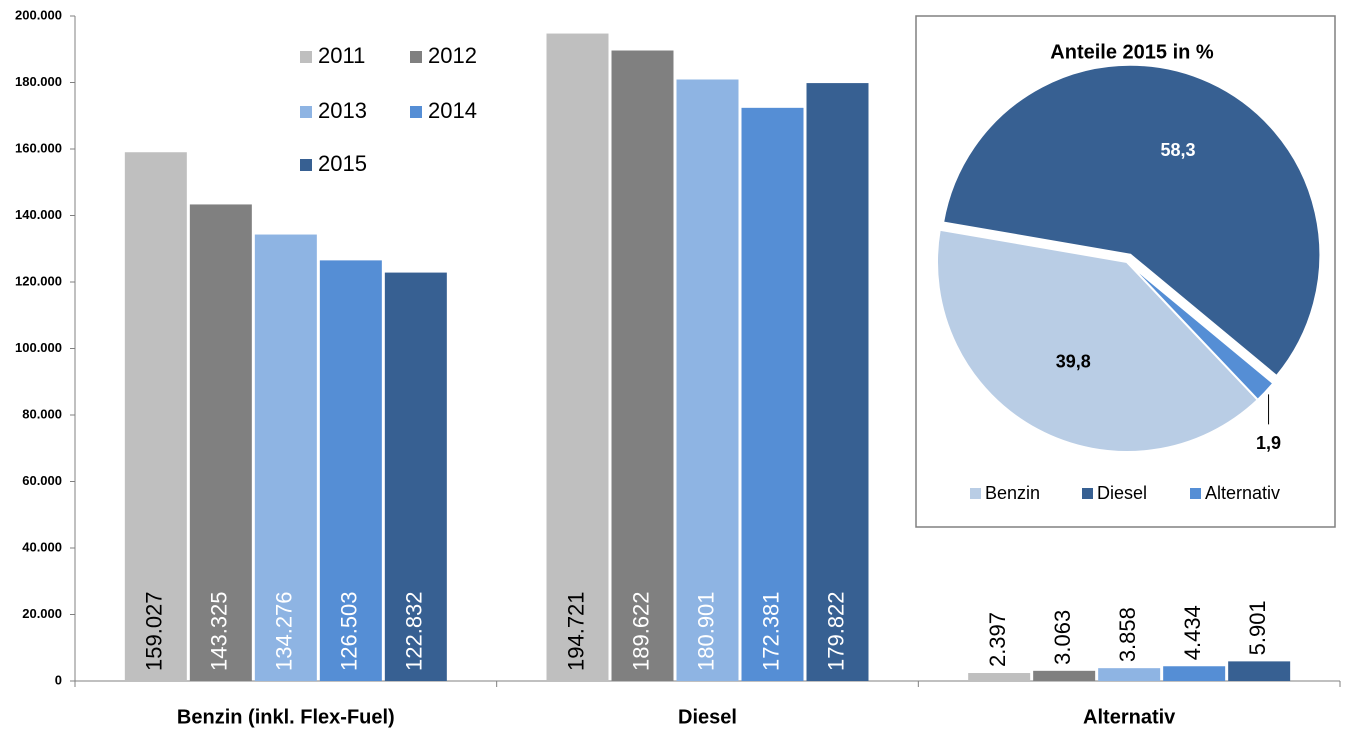 The width and height of the screenshot is (1347, 731). I want to click on bar-value-label: 3.858, so click(1127, 634).